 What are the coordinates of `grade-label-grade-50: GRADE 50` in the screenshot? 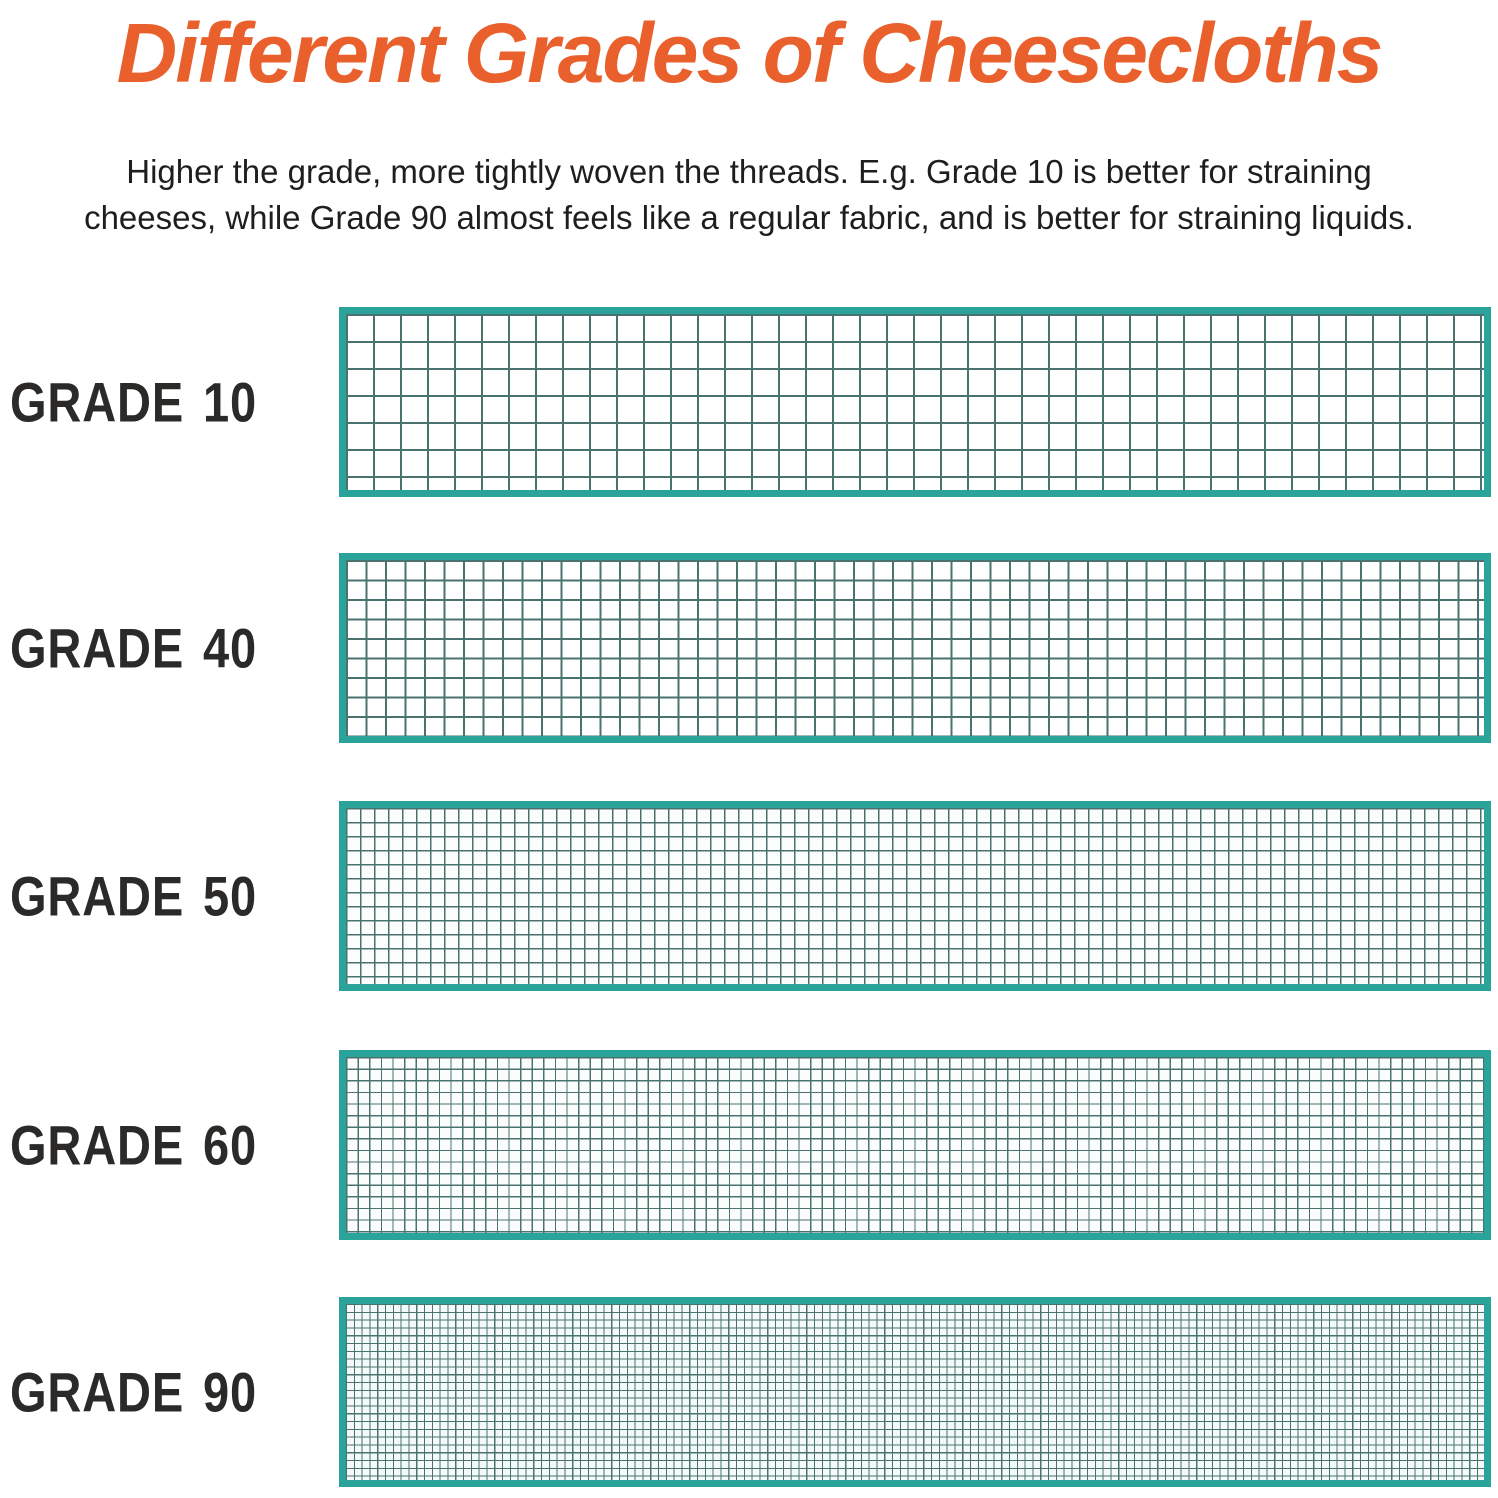 It's located at (134, 896).